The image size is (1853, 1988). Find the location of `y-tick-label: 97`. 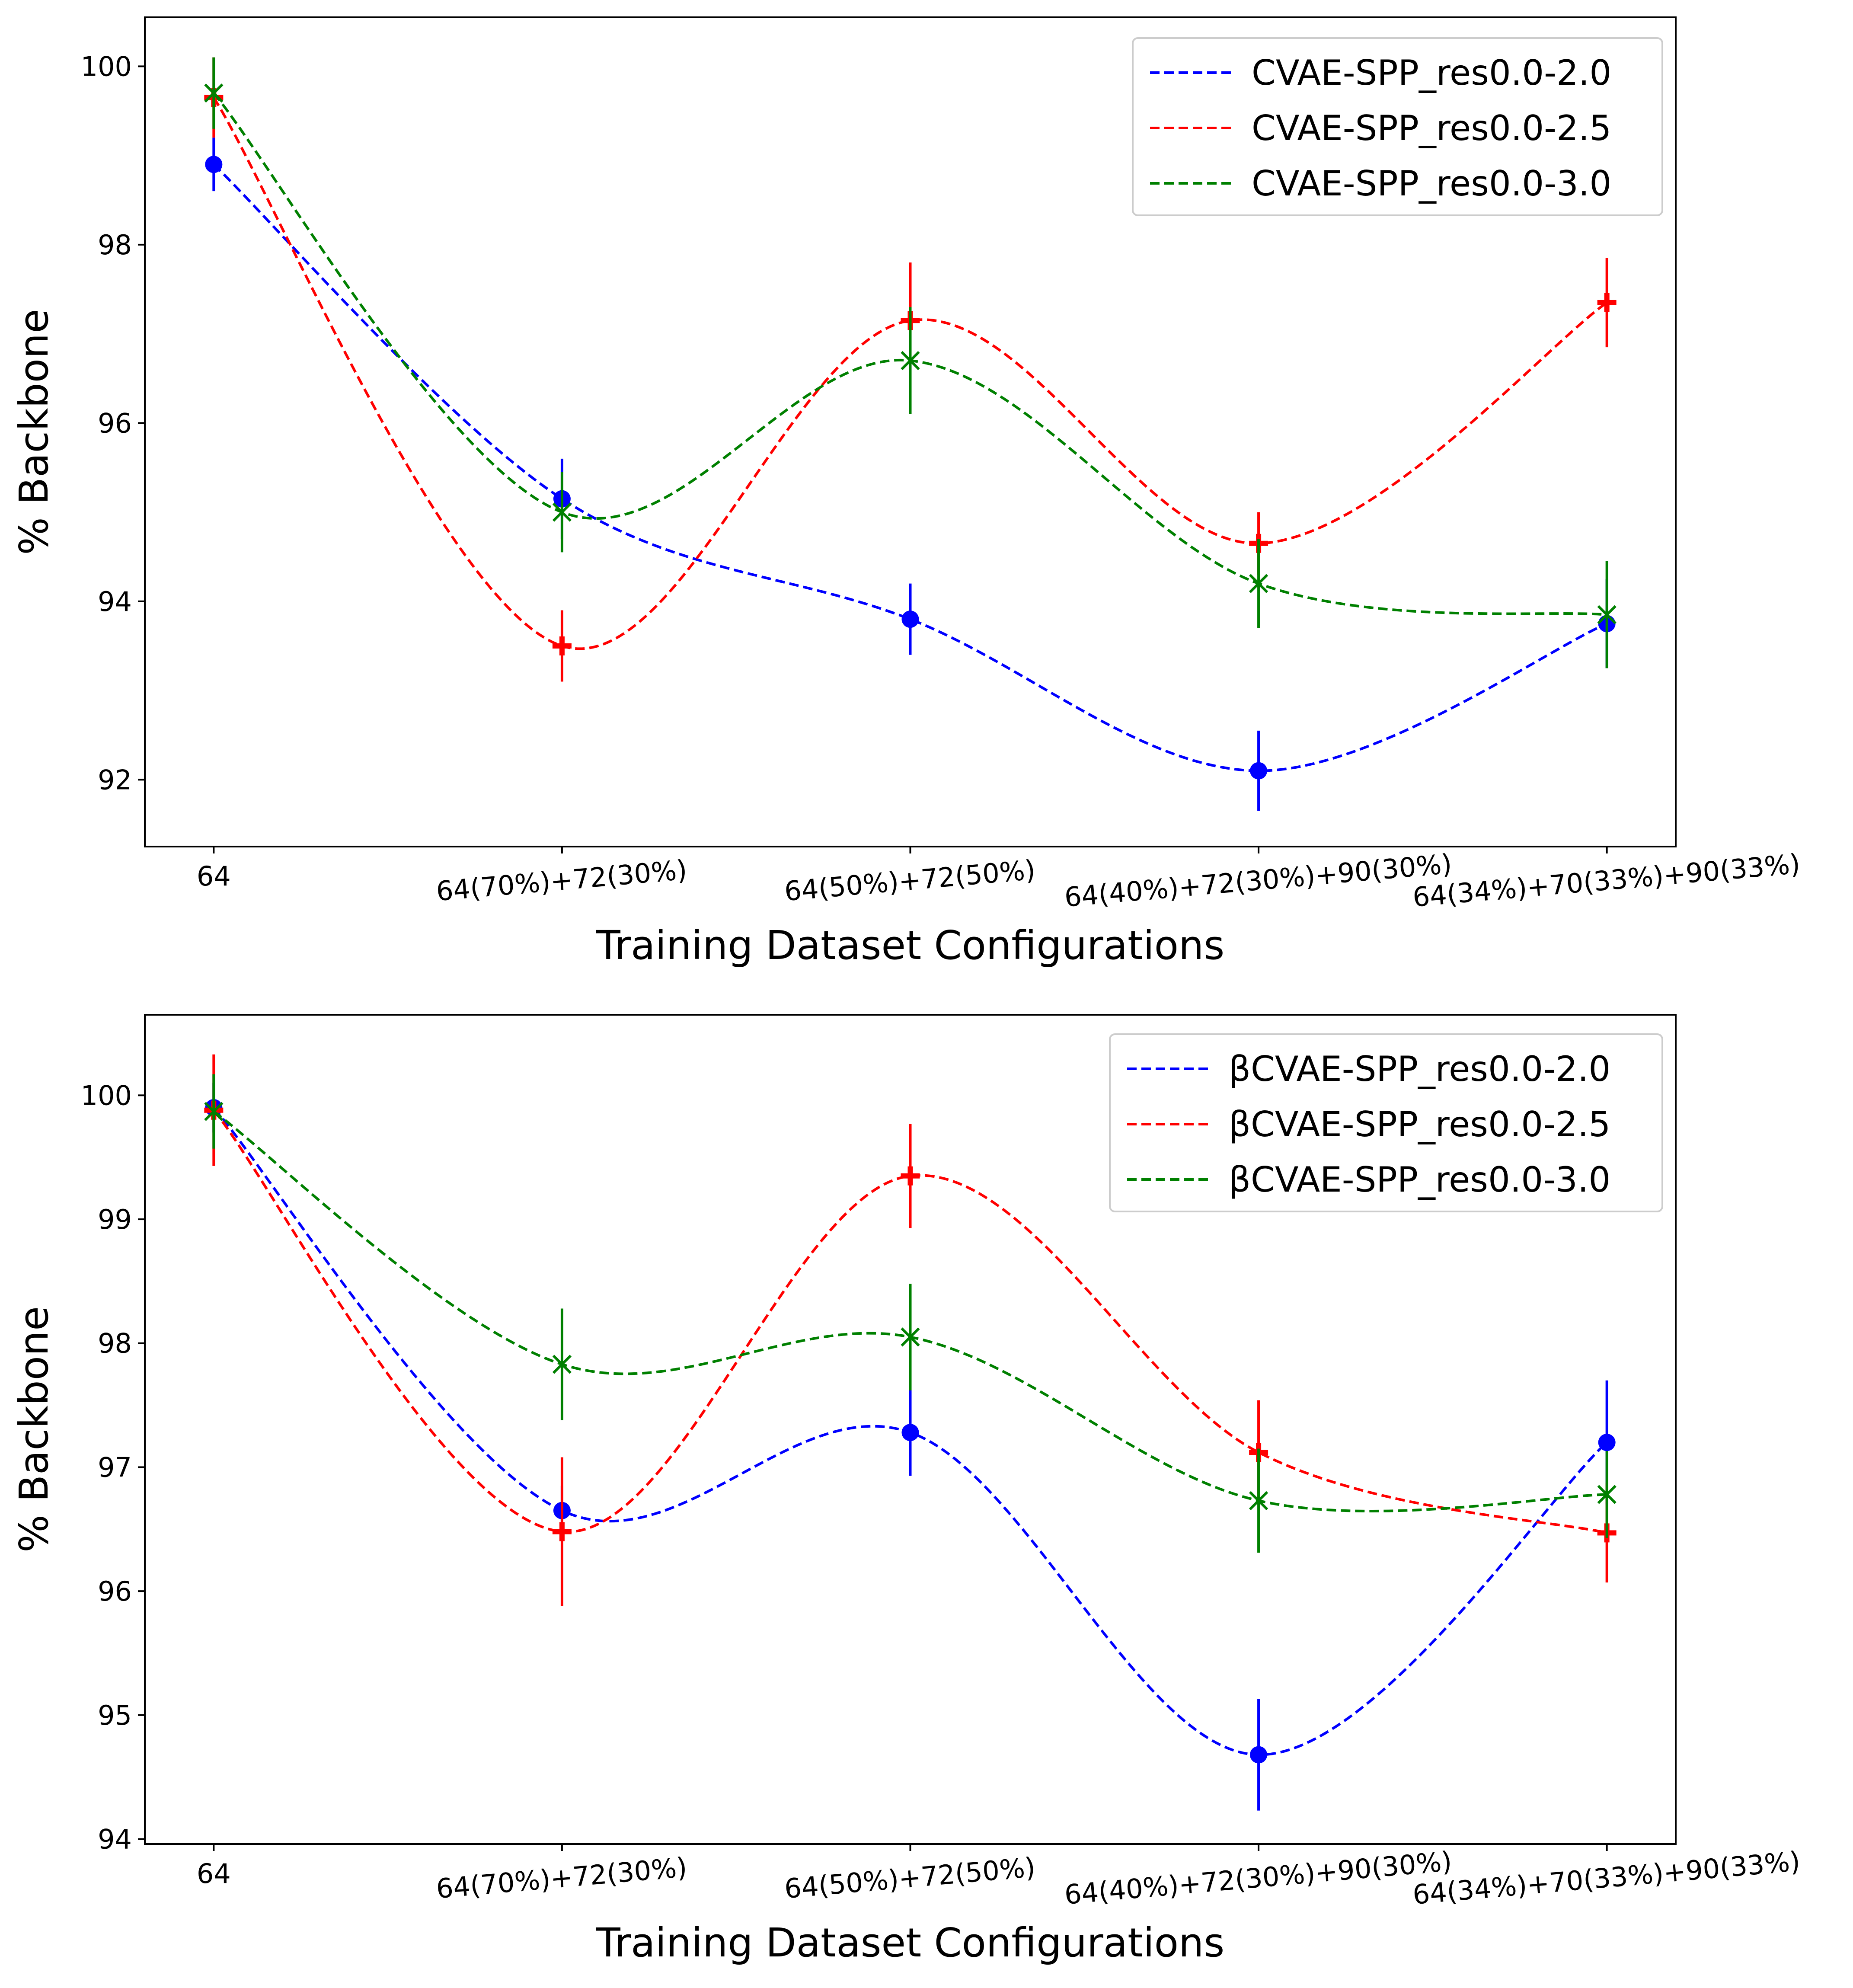

y-tick-label: 97 is located at coordinates (115, 1467).